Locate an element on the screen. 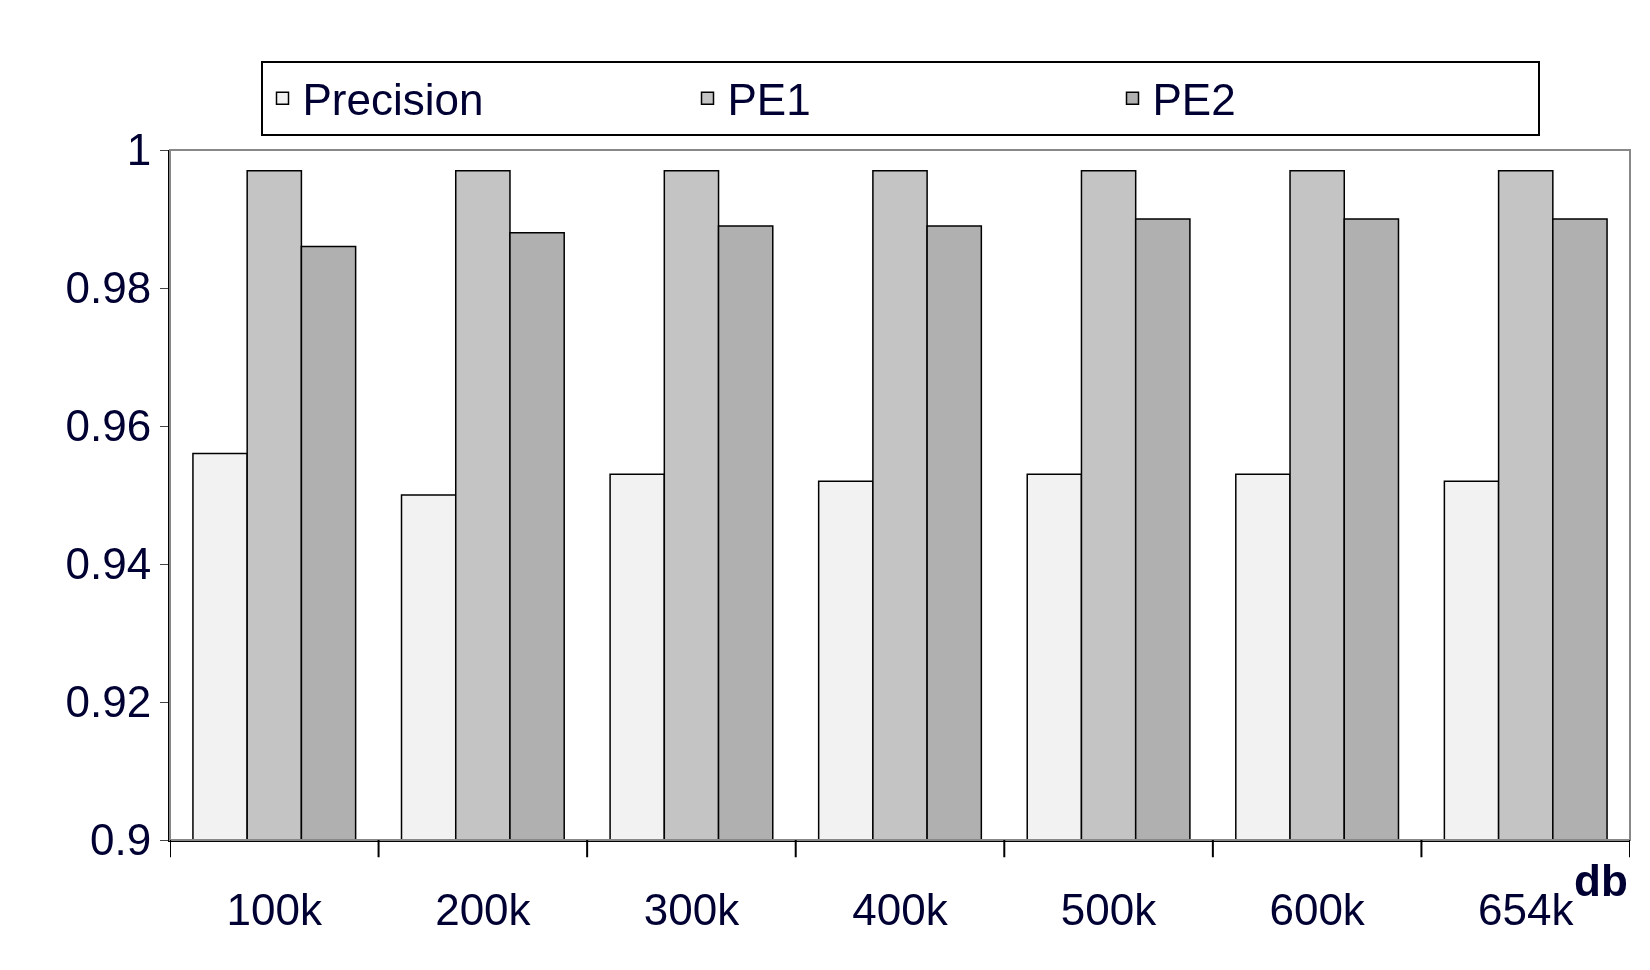 The width and height of the screenshot is (1650, 970). y-tick-label: 0.96 is located at coordinates (108, 426).